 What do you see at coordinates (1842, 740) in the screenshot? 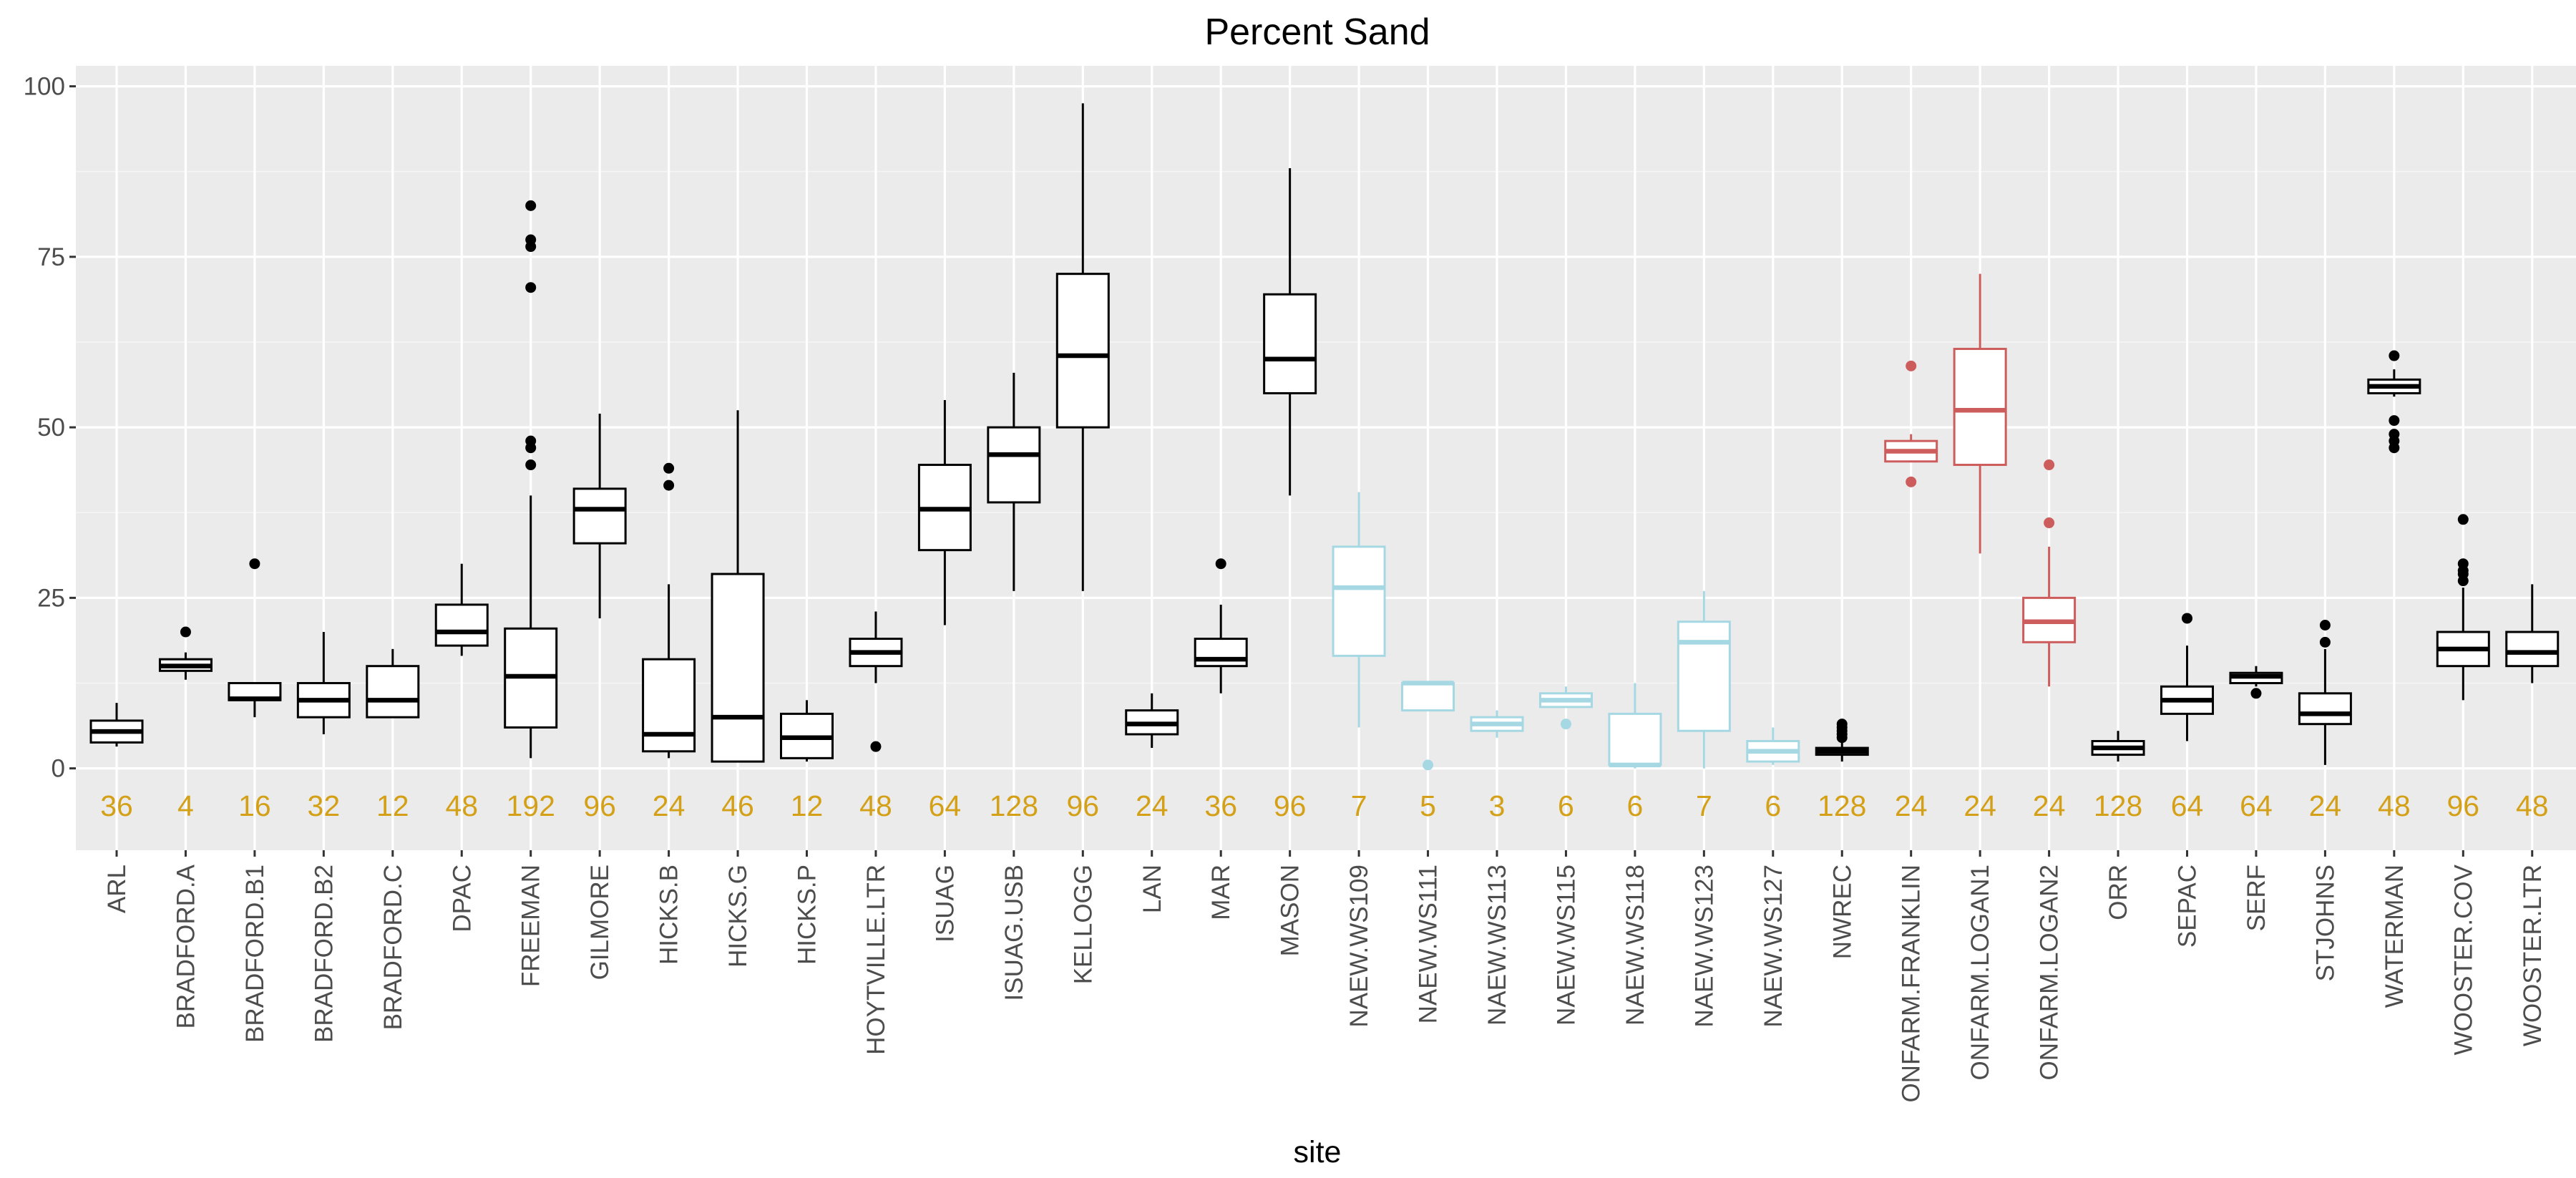
I see `box-nwrec` at bounding box center [1842, 740].